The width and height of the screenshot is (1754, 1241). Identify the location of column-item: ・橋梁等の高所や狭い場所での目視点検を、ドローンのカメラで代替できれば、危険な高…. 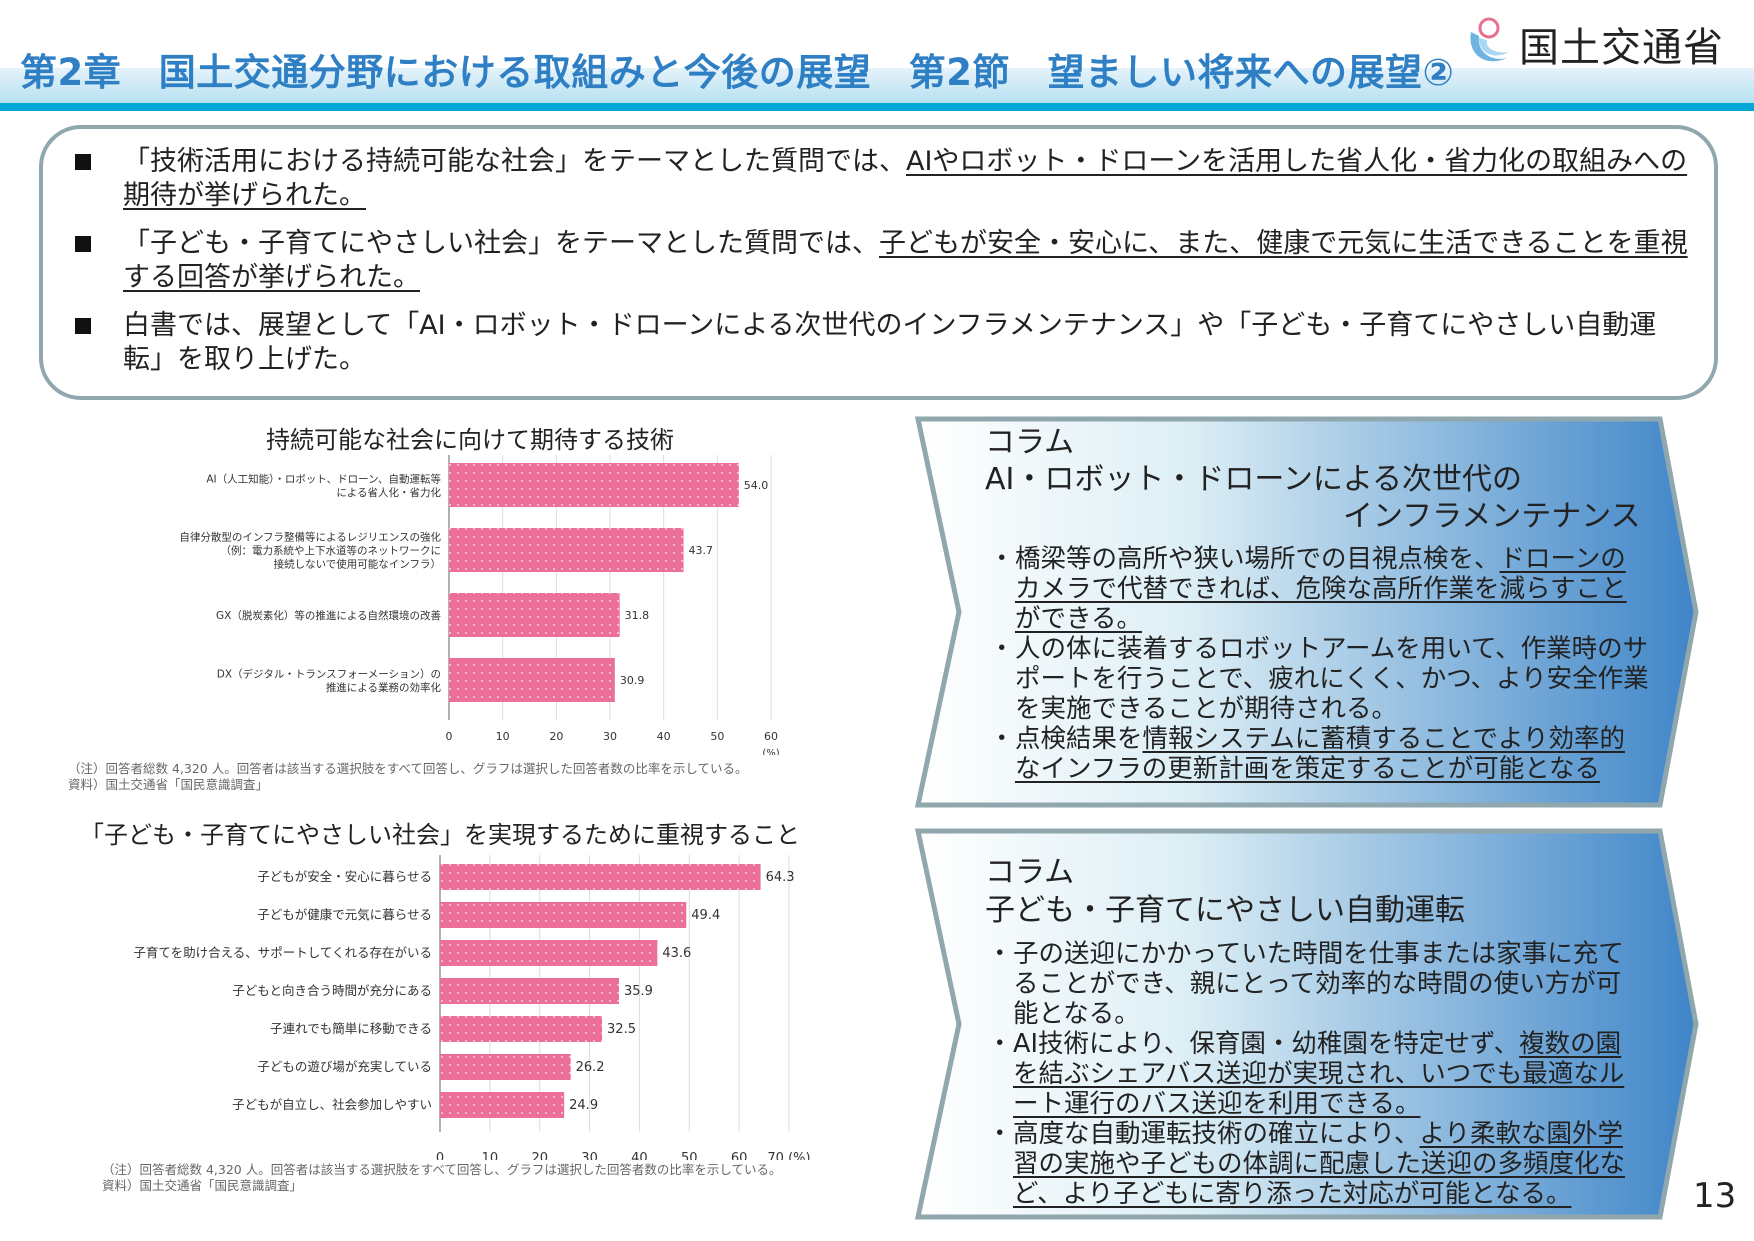
(1308, 589).